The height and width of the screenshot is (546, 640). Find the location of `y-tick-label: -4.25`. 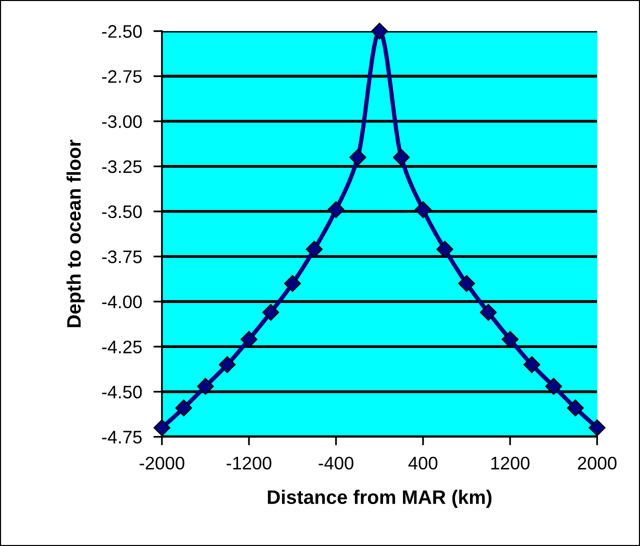

y-tick-label: -4.25 is located at coordinates (122, 347).